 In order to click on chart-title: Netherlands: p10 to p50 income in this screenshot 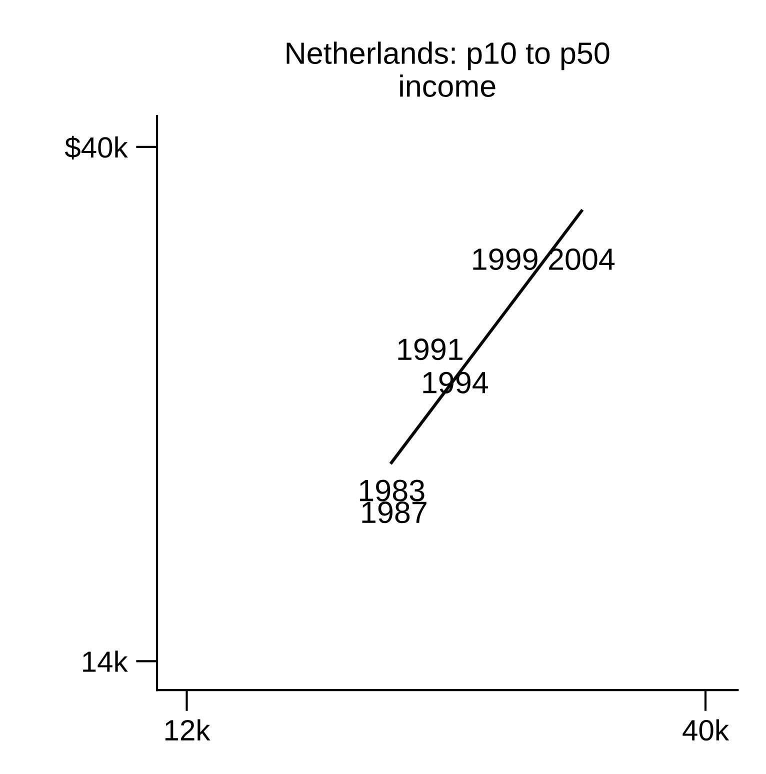, I will do `click(448, 69)`.